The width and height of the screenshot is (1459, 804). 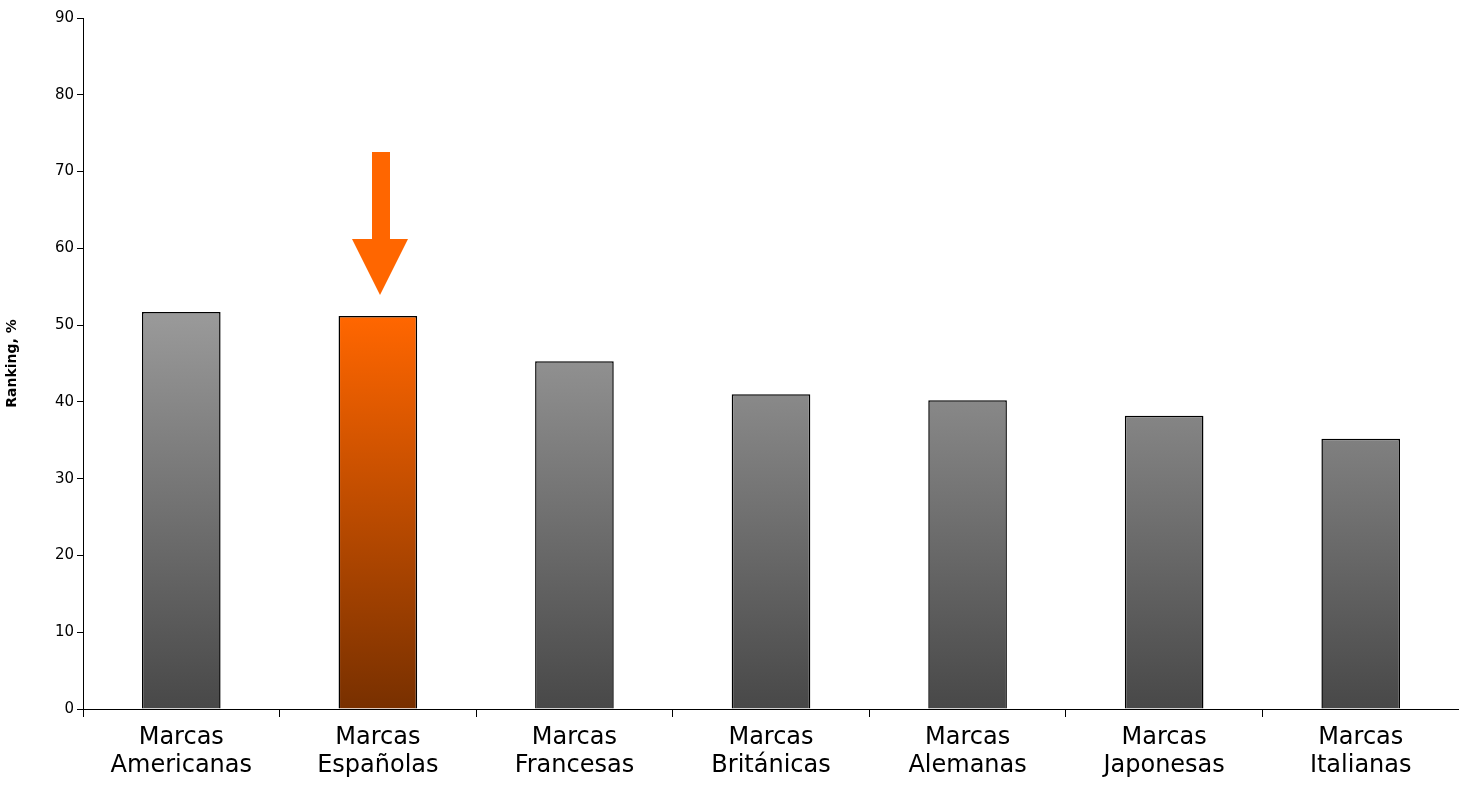 I want to click on x-tick-label: Marcas Italianas, so click(x=1360, y=750).